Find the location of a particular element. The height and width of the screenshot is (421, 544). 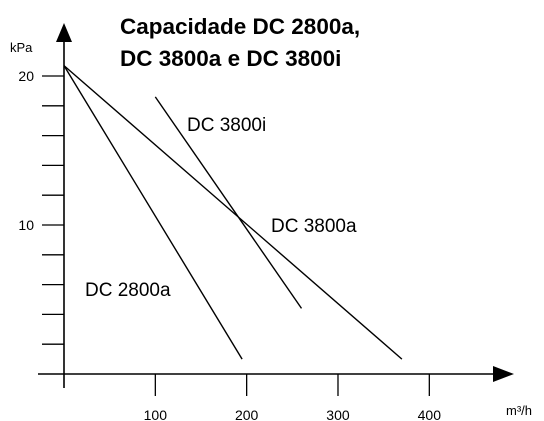

series-label-dc-2800a: DC 2800a is located at coordinates (128, 290).